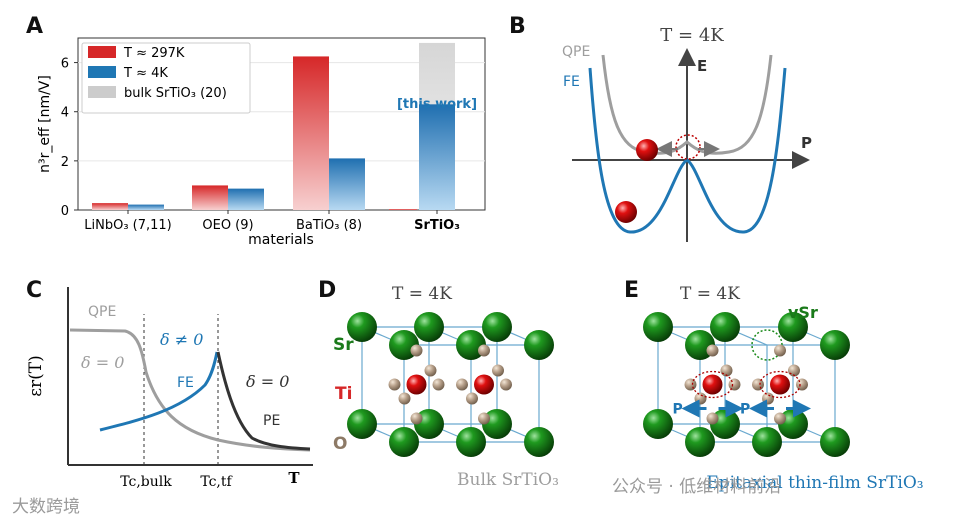 This screenshot has height=522, width=953. I want to click on thin-film-lattice-panel-e: T = 4K P P vSr Epitaxial thin-film SrTiO₃, so click(783, 388).